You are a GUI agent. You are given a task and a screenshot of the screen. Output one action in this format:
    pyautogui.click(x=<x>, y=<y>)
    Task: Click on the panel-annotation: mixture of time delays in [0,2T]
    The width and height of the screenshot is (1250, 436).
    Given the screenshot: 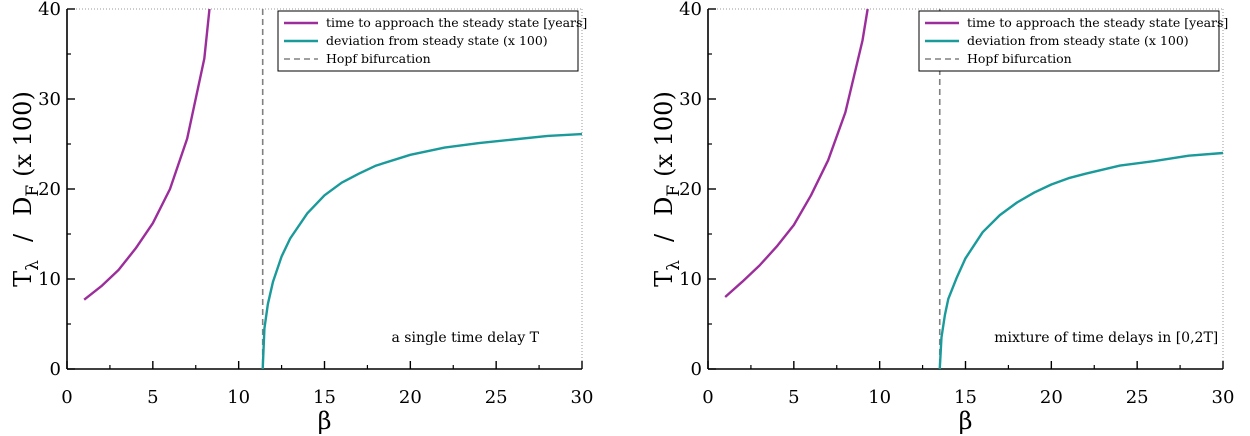 What is the action you would take?
    pyautogui.click(x=1106, y=338)
    